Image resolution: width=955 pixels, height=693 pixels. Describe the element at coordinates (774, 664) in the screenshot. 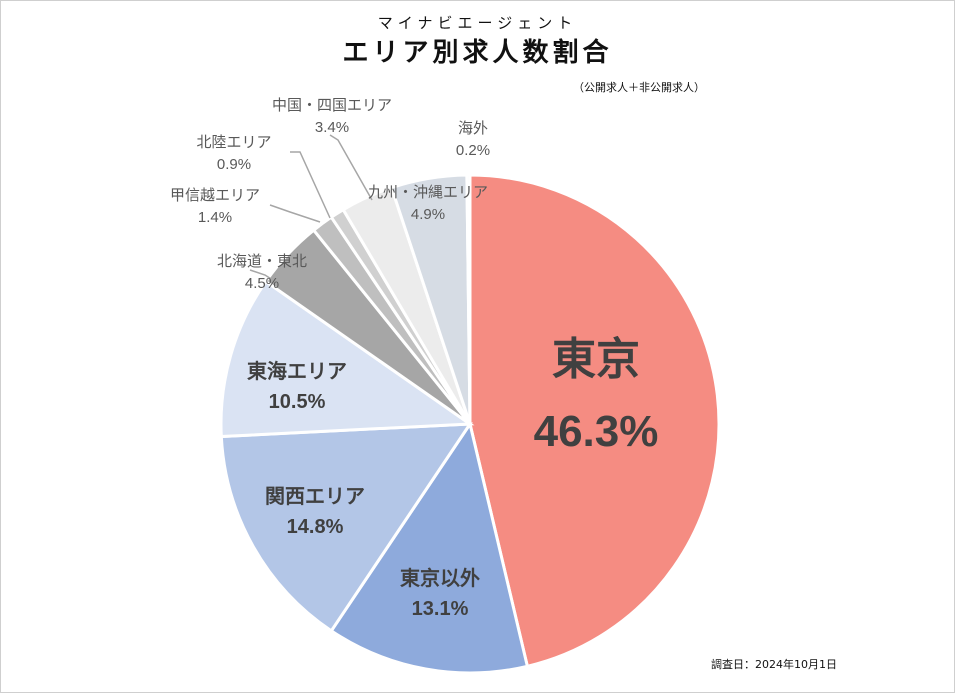

I see `survey-date: 調査日：2024年10月1日` at that location.